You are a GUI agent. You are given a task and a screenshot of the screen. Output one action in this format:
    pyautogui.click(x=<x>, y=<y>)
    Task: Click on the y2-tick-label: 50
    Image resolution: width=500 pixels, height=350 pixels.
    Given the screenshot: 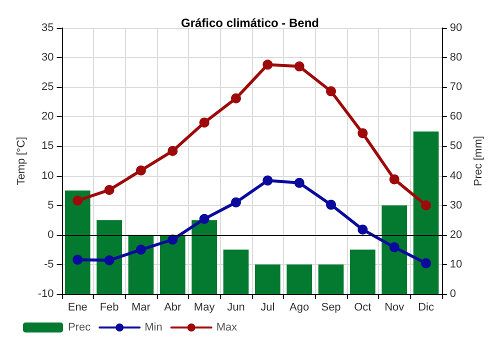 What is the action you would take?
    pyautogui.click(x=456, y=146)
    